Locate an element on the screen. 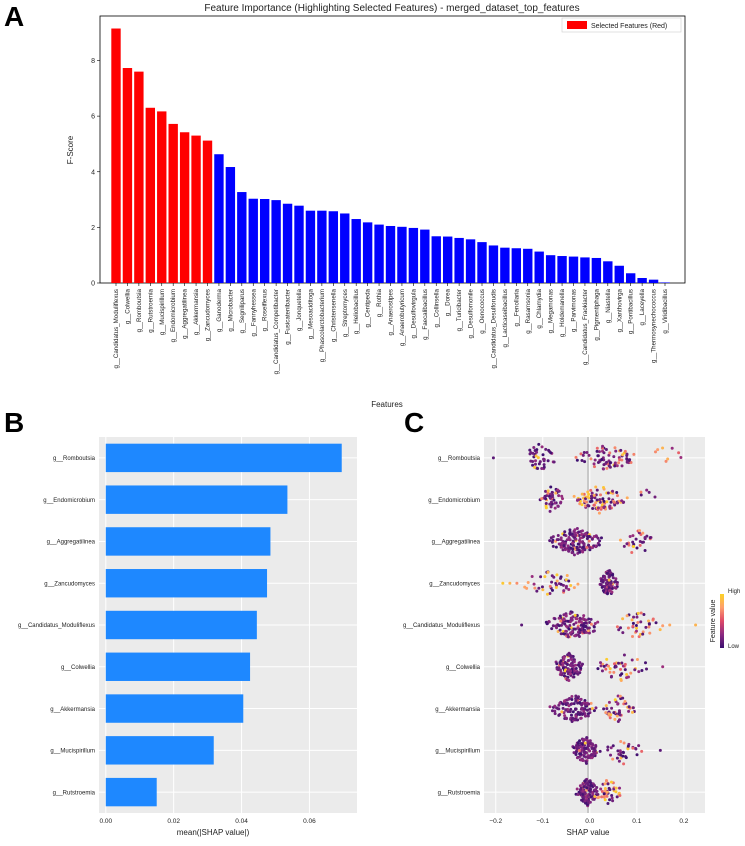  chart-a-x-tick-label: g__Desulfomonile is located at coordinates (471, 313).